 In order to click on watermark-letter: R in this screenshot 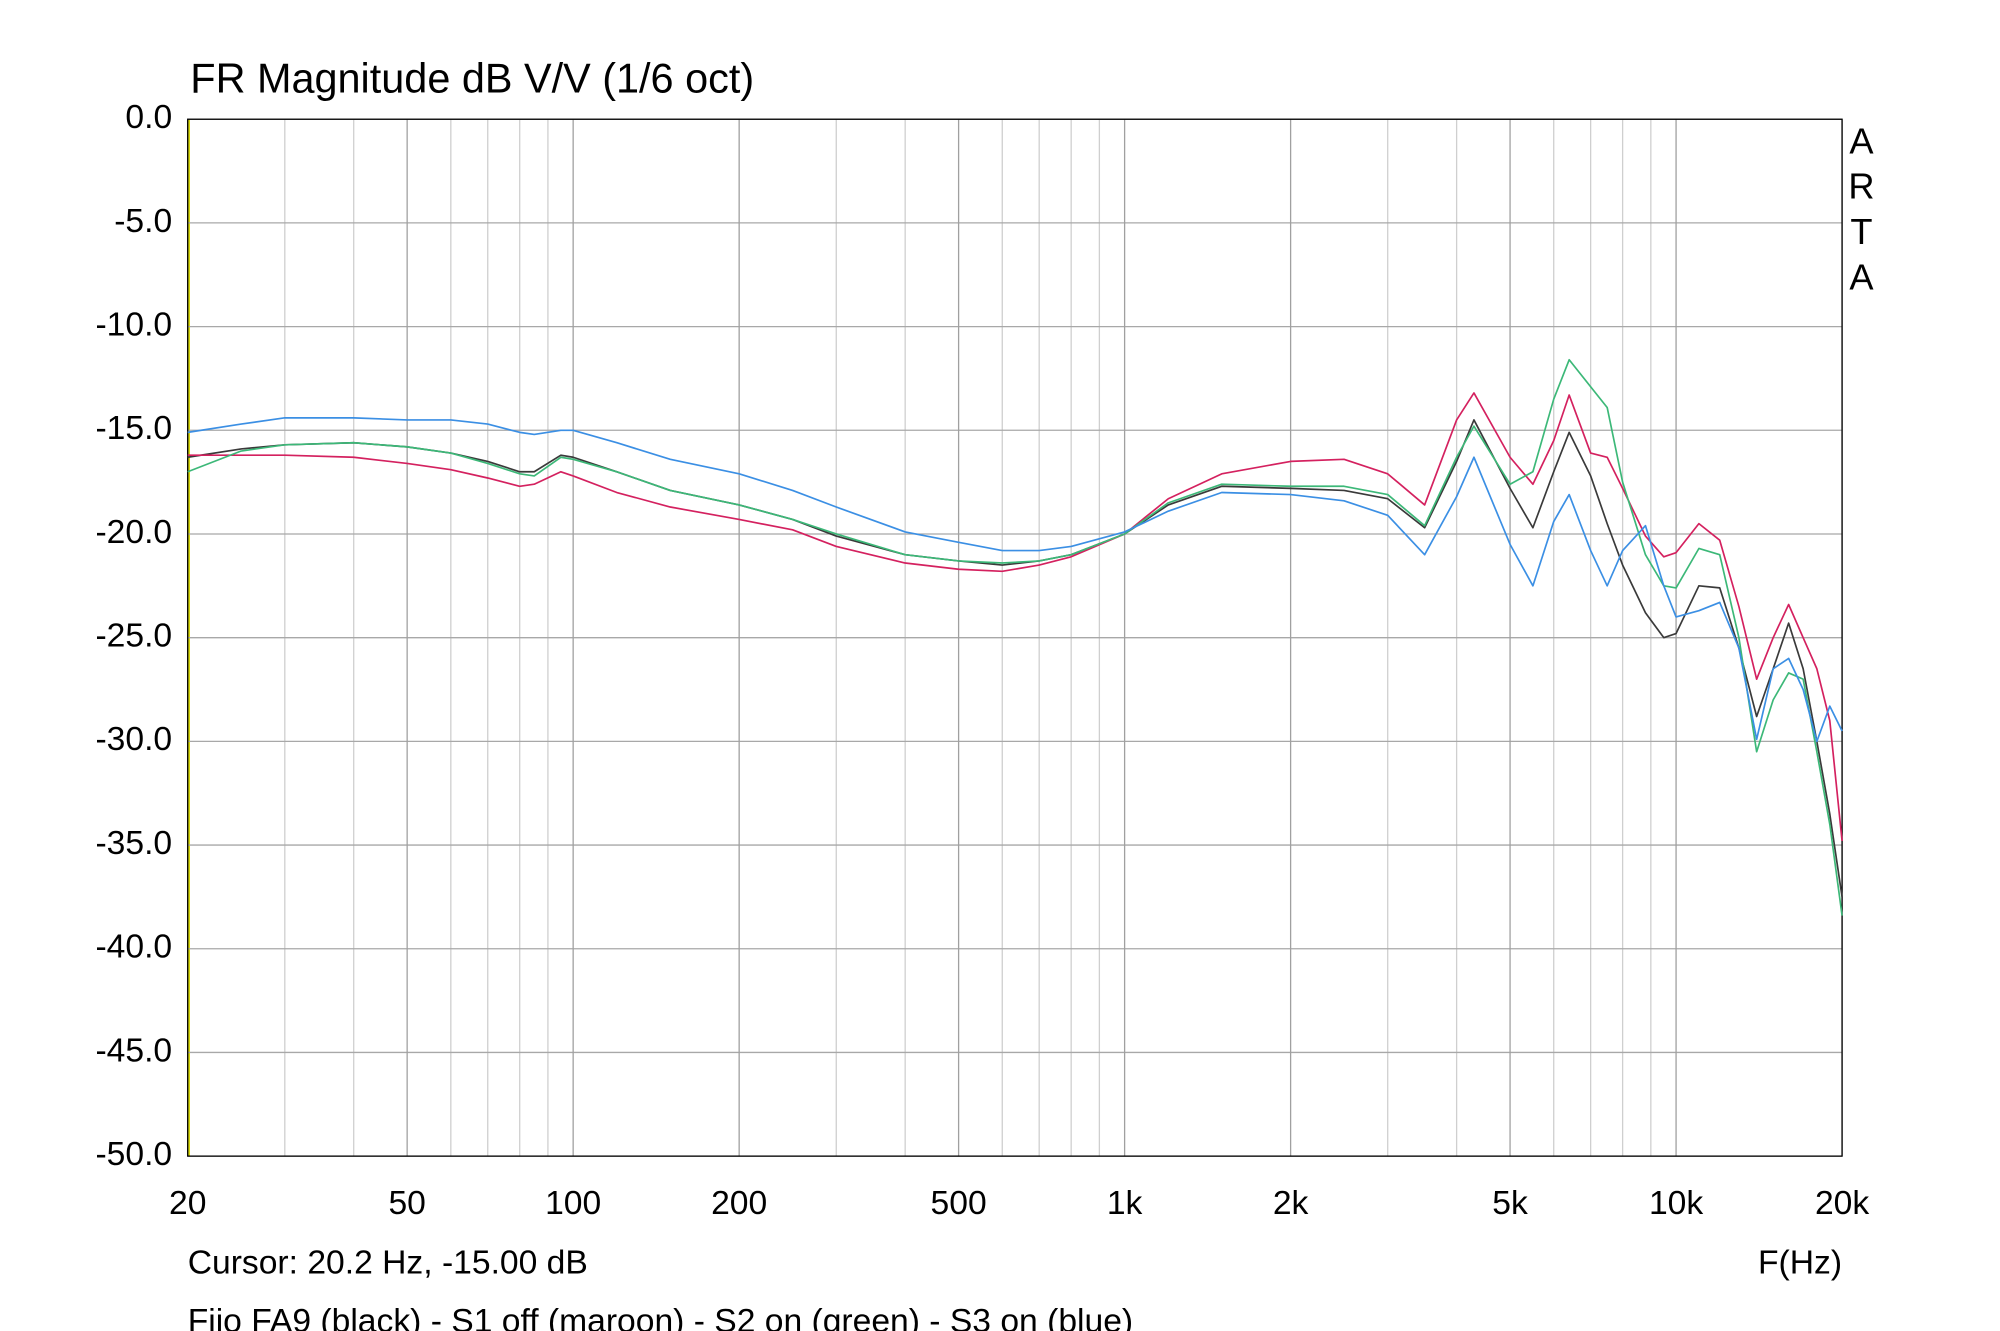, I will do `click(1861, 186)`.